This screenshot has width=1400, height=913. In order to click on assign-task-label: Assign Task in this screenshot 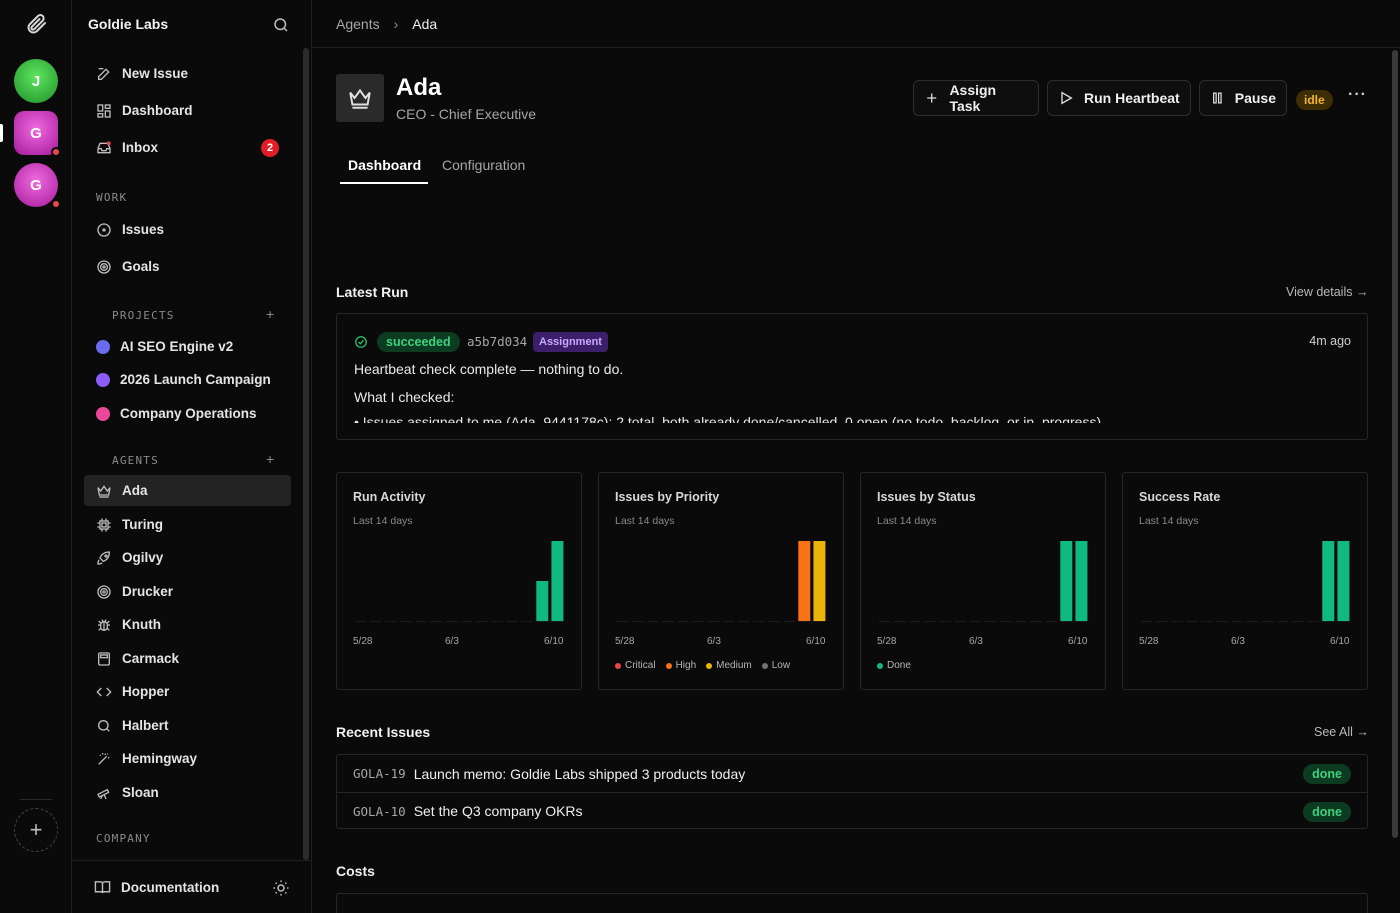, I will do `click(973, 98)`.